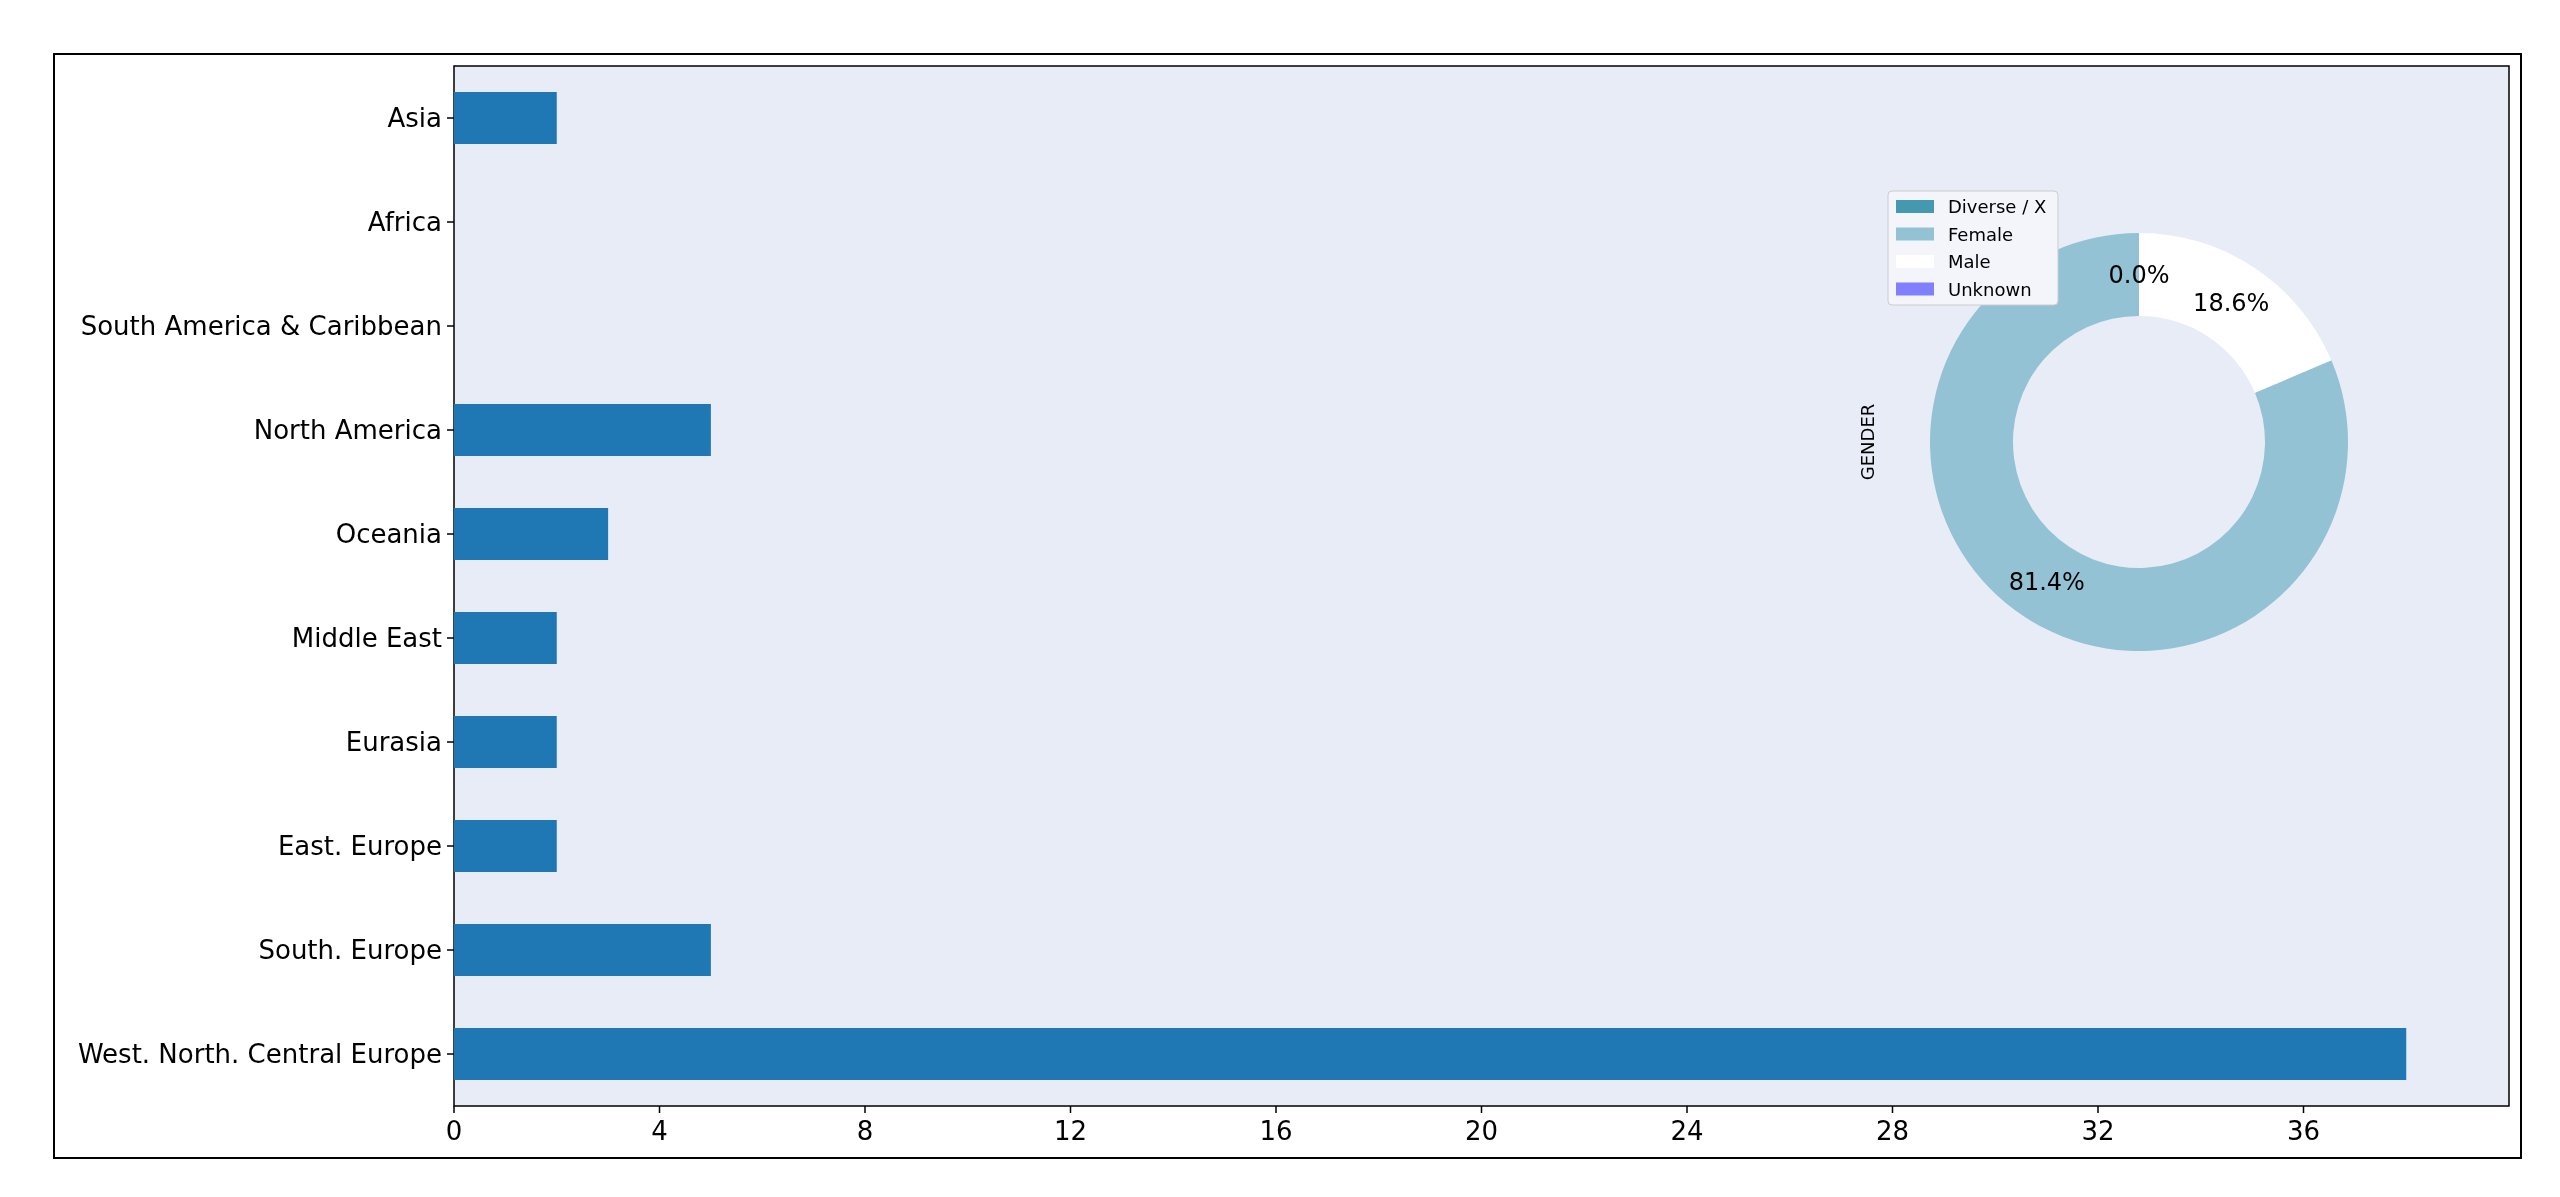  What do you see at coordinates (388, 534) in the screenshot?
I see `y-tick-label: Oceania` at bounding box center [388, 534].